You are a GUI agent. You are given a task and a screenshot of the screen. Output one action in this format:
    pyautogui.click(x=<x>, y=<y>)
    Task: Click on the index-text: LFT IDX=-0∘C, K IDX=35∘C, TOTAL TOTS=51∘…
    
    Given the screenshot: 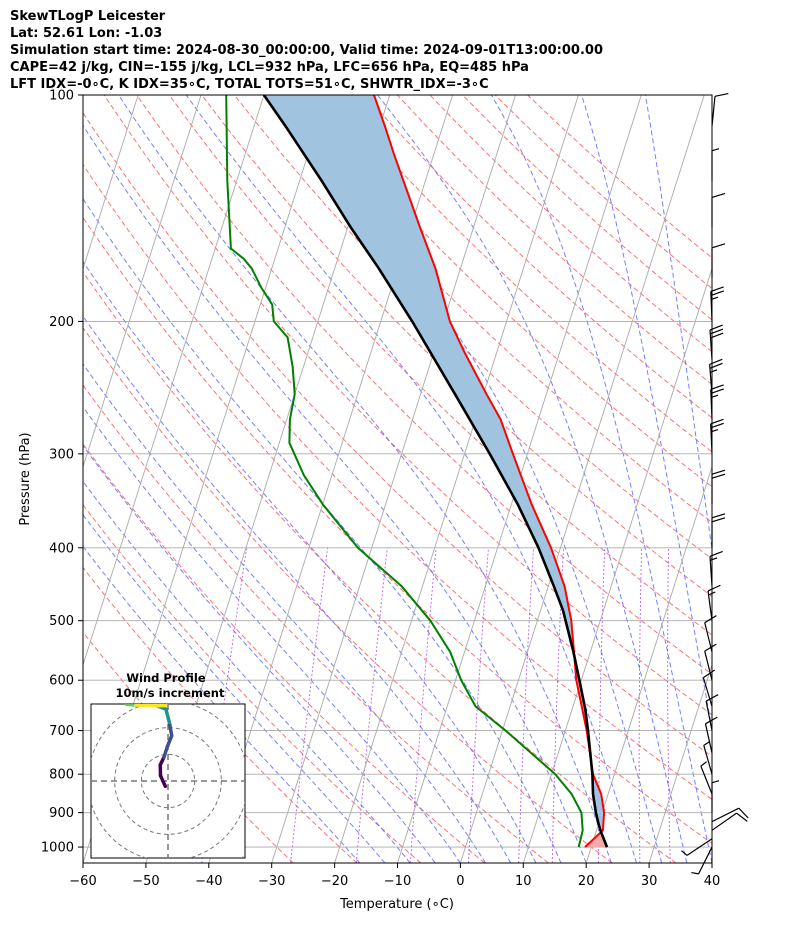 What is the action you would take?
    pyautogui.click(x=249, y=84)
    